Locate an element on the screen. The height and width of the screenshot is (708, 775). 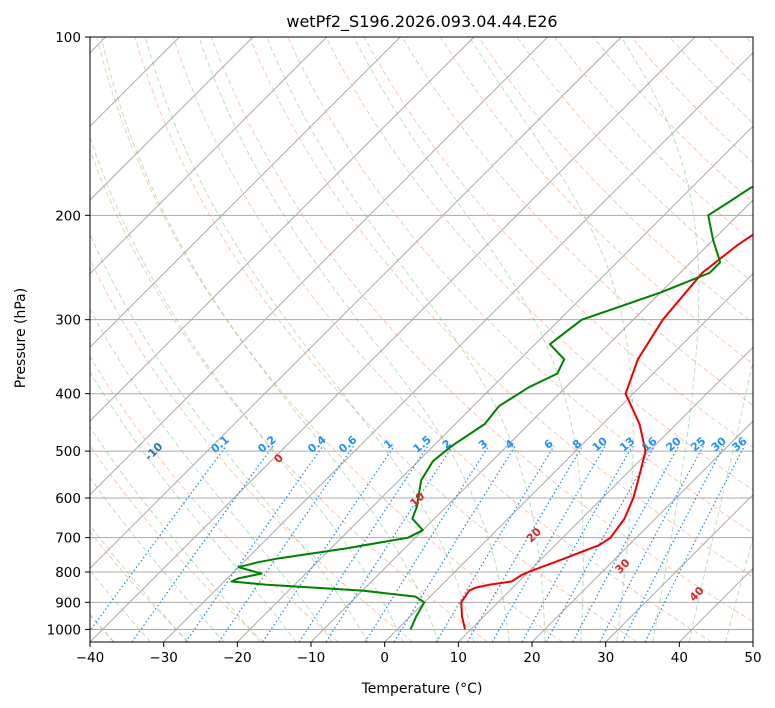
y-tick-label: 500 is located at coordinates (68, 452).